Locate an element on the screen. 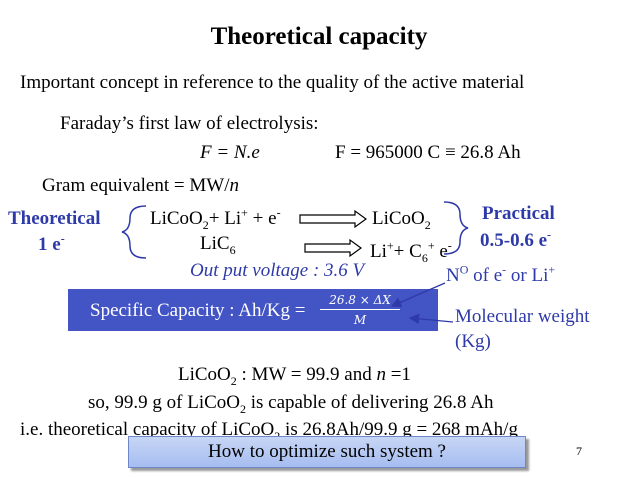  text-run: Li is located at coordinates (378, 251).